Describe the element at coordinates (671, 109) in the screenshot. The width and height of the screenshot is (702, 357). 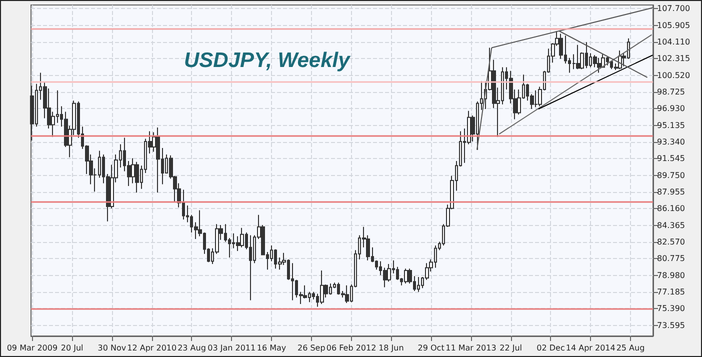
I see `y-tick-label: 96.930` at that location.